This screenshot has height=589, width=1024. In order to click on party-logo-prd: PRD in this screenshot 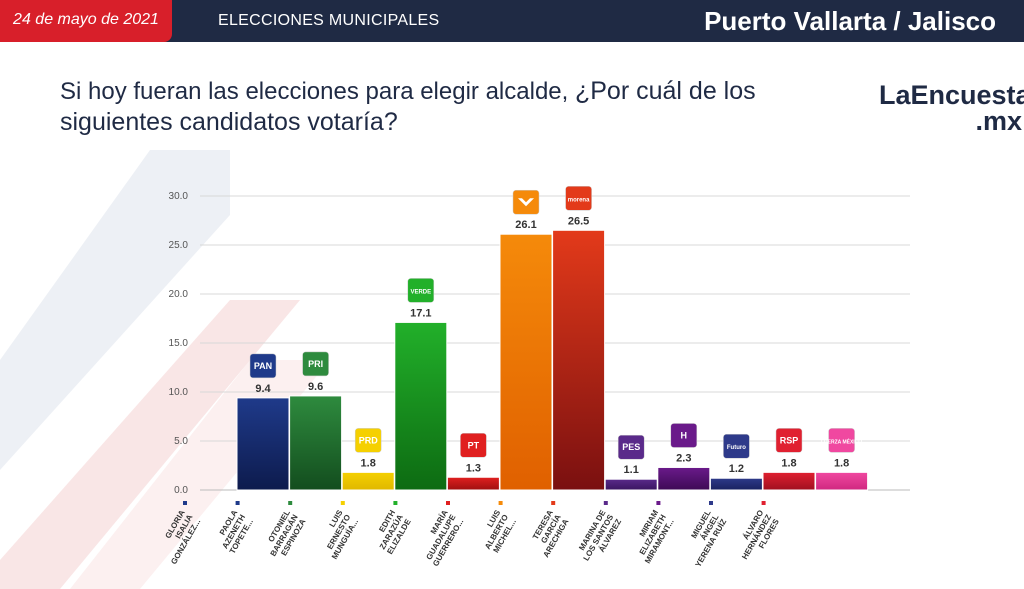, I will do `click(368, 440)`.